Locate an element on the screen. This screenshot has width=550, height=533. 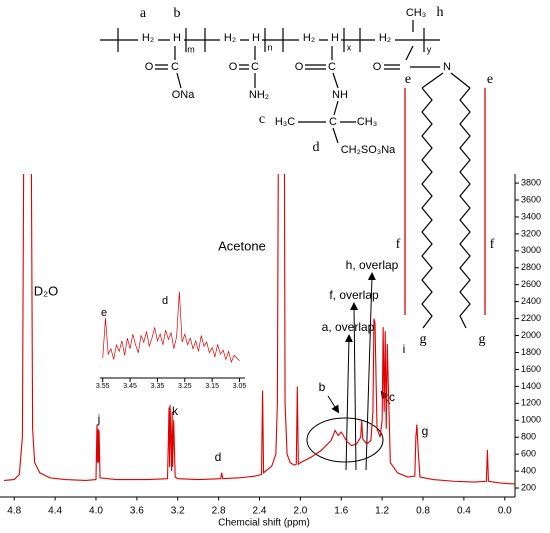
y-tick-label: 3000 is located at coordinates (531, 250).